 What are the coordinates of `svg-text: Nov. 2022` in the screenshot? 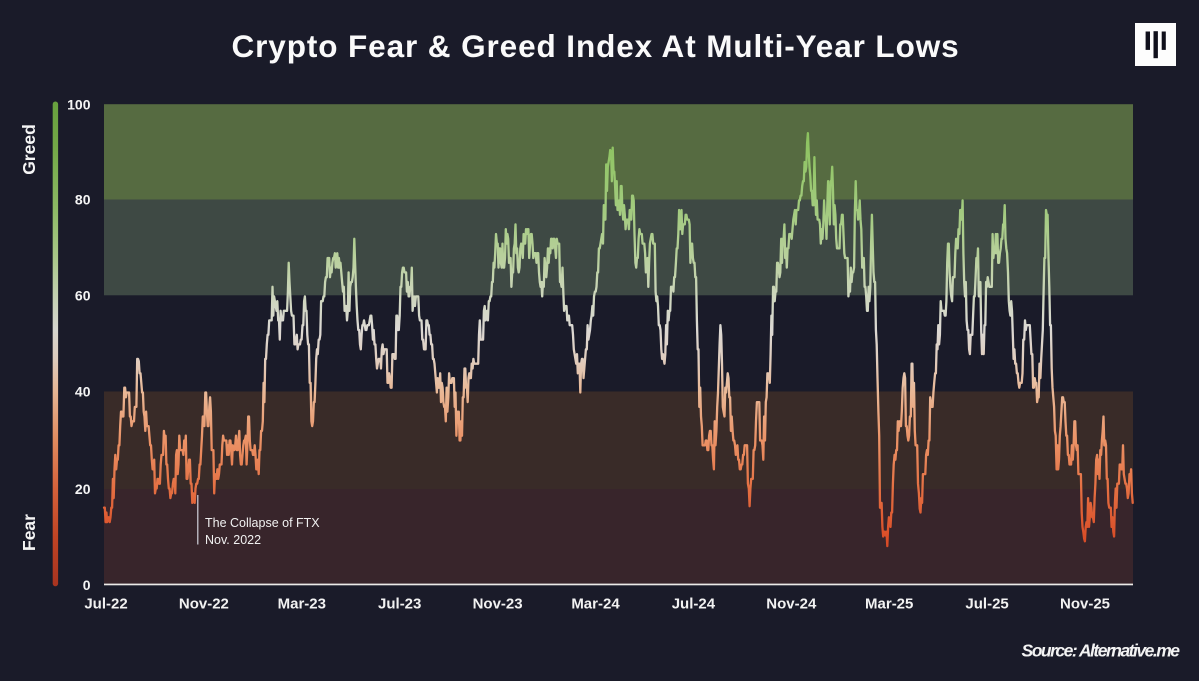 It's located at (233, 540).